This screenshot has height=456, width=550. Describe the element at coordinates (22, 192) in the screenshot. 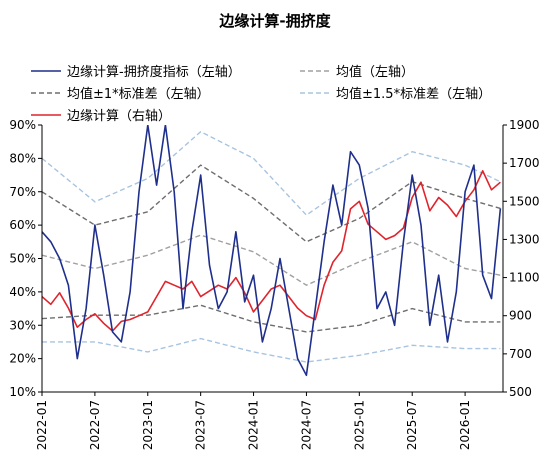

I see `y-left-tick-label: 70%` at that location.